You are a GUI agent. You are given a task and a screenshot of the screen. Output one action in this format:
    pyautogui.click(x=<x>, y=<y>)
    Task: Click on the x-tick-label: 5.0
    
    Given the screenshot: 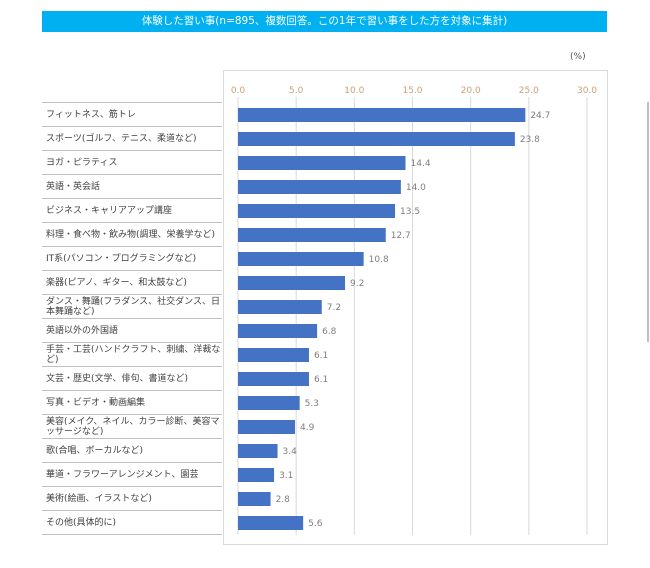 What is the action you would take?
    pyautogui.click(x=296, y=91)
    